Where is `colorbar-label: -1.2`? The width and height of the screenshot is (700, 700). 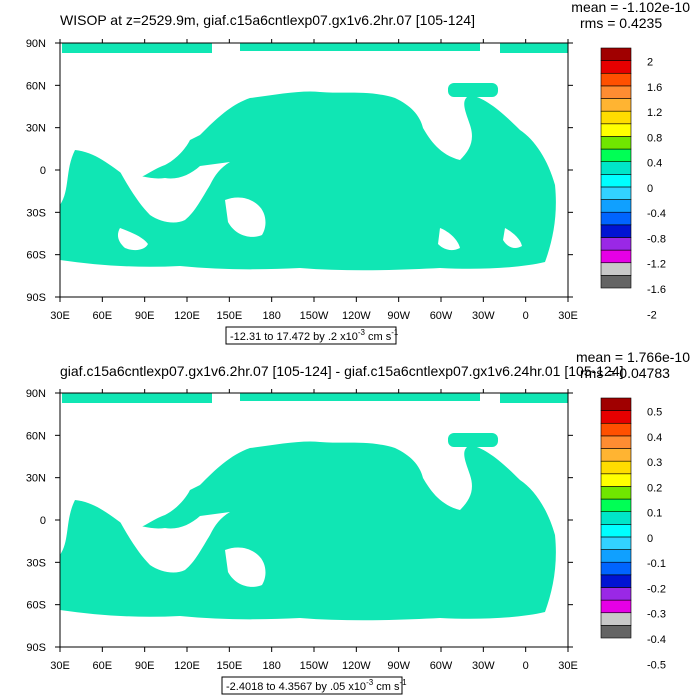
colorbar-label: -1.2 is located at coordinates (656, 265).